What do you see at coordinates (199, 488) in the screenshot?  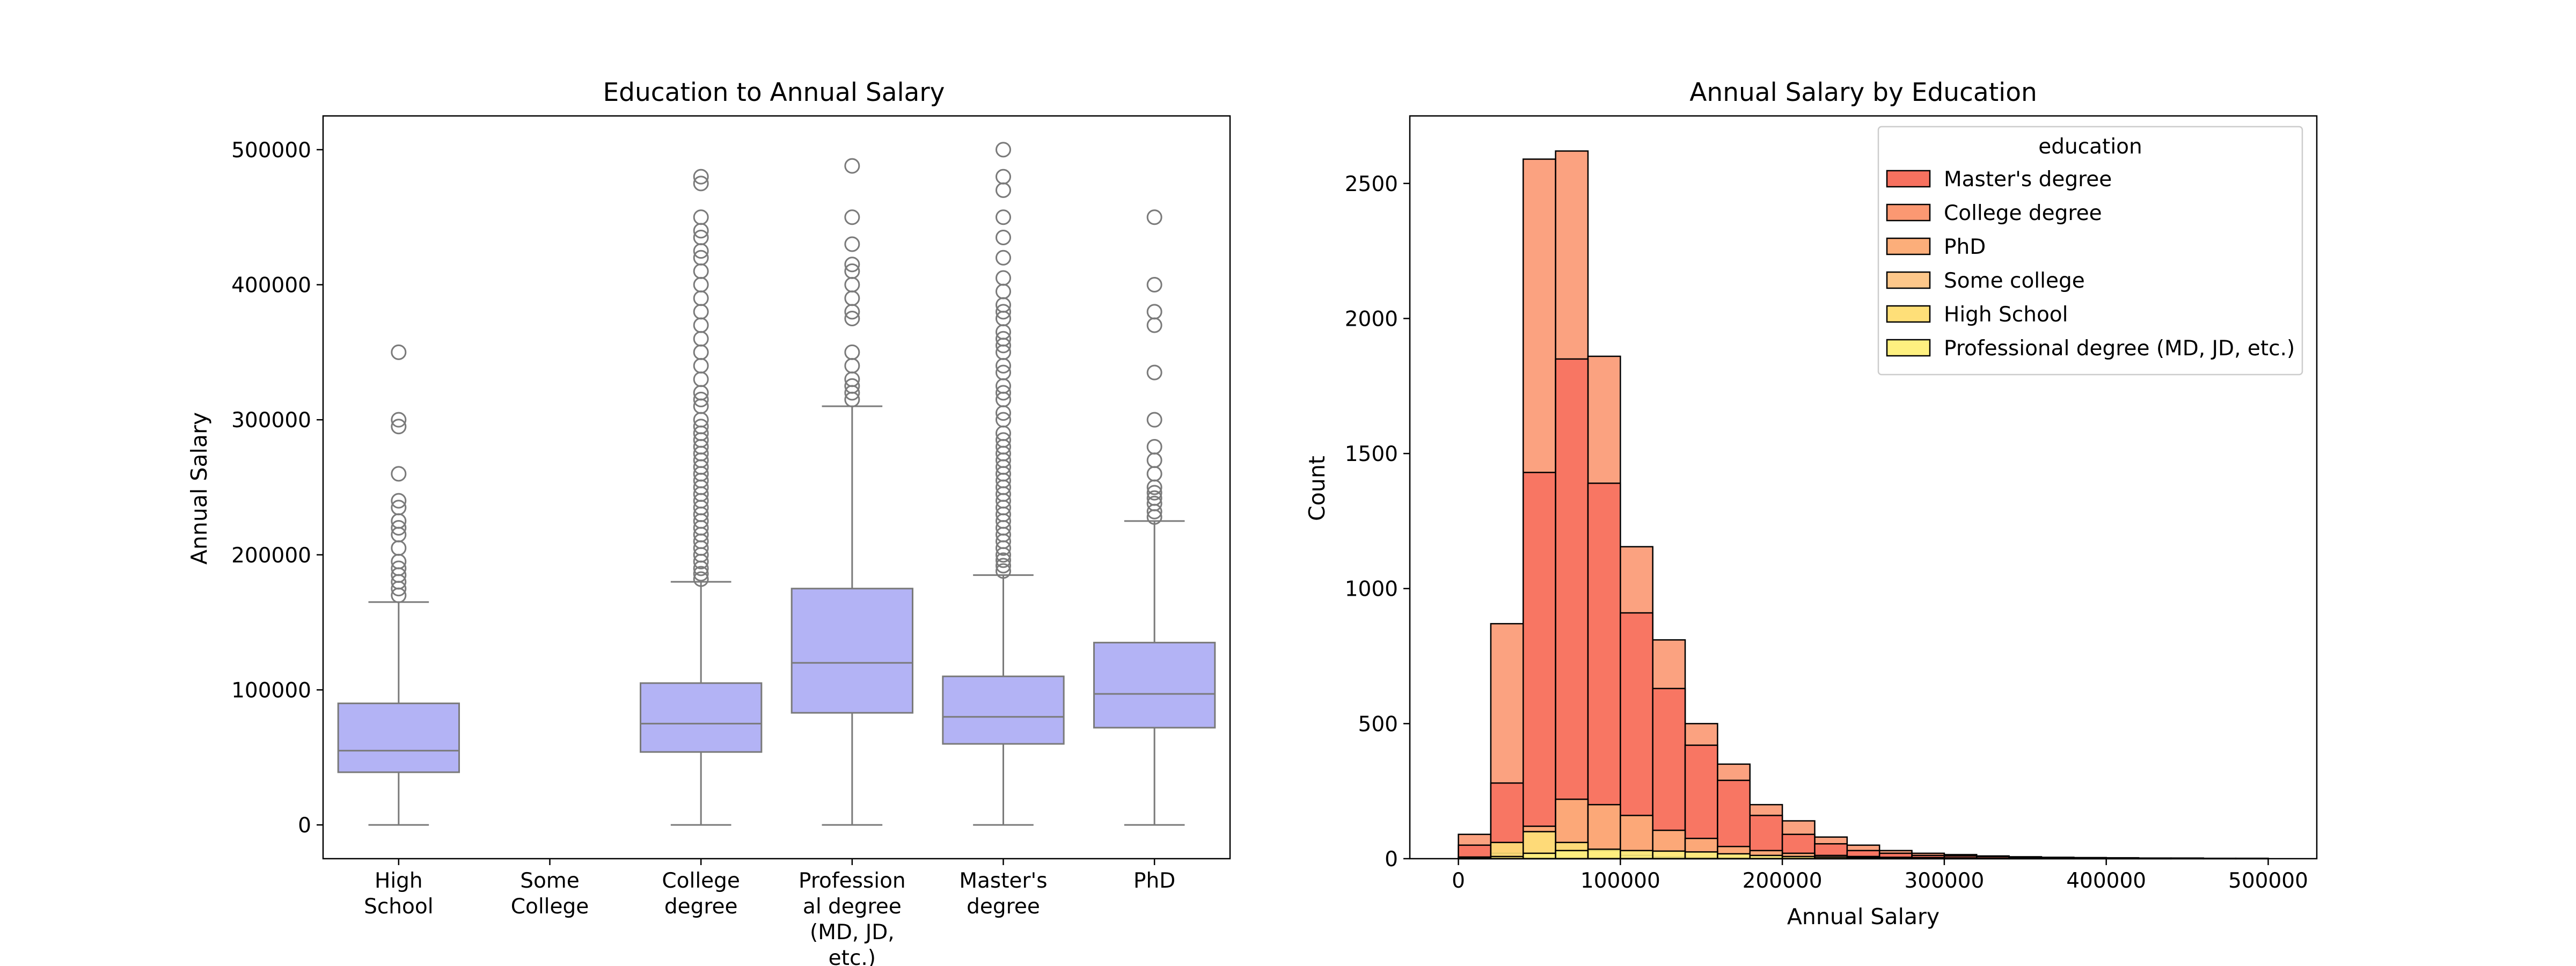 I see `boxplot-ylabel: Annual Salary` at bounding box center [199, 488].